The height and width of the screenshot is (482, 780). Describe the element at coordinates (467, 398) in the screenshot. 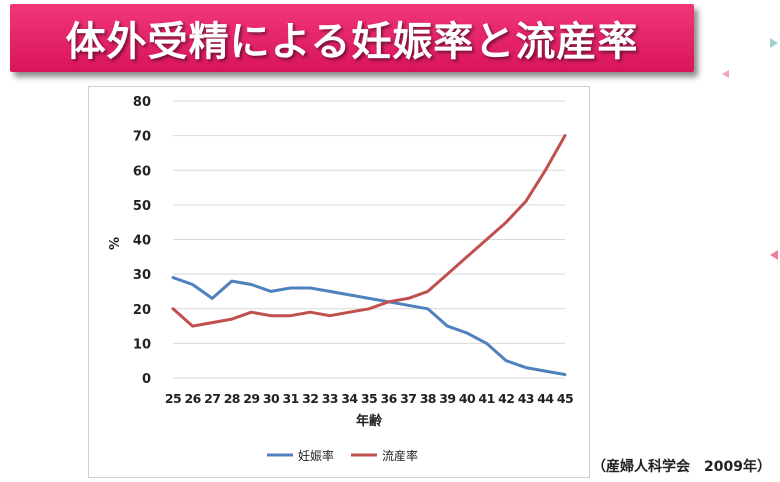

I see `x-tick-label: 40` at that location.